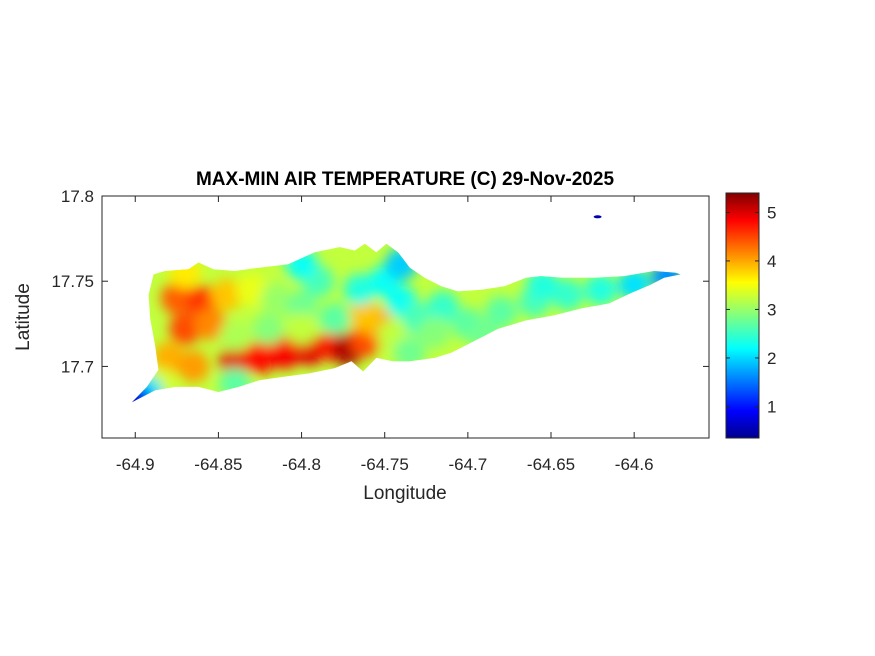 This screenshot has height=656, width=875. Describe the element at coordinates (72, 281) in the screenshot. I see `y-tick-label: 17.75` at that location.